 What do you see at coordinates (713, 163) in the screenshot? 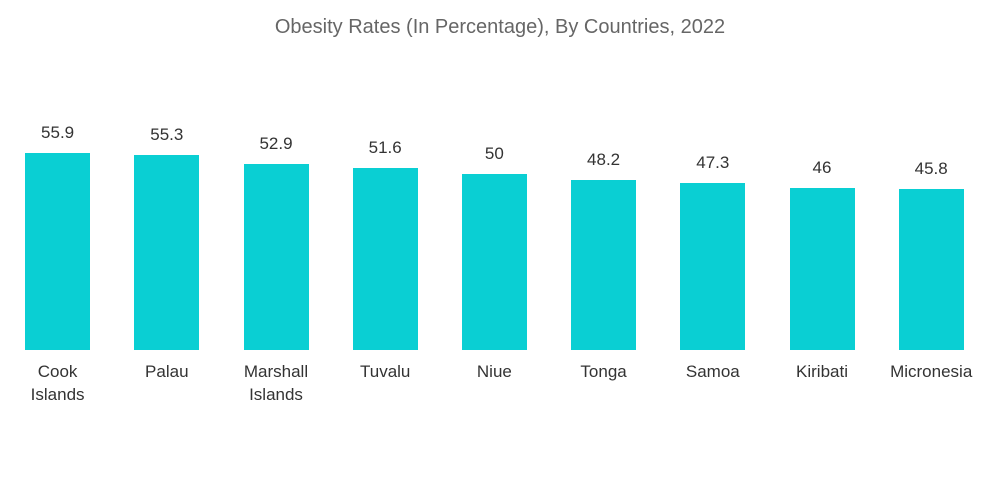
I see `value-label: 47.3` at bounding box center [713, 163].